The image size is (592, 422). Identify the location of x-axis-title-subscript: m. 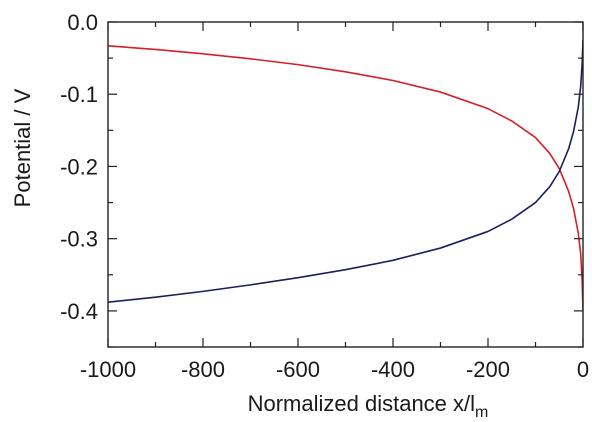
(481, 412).